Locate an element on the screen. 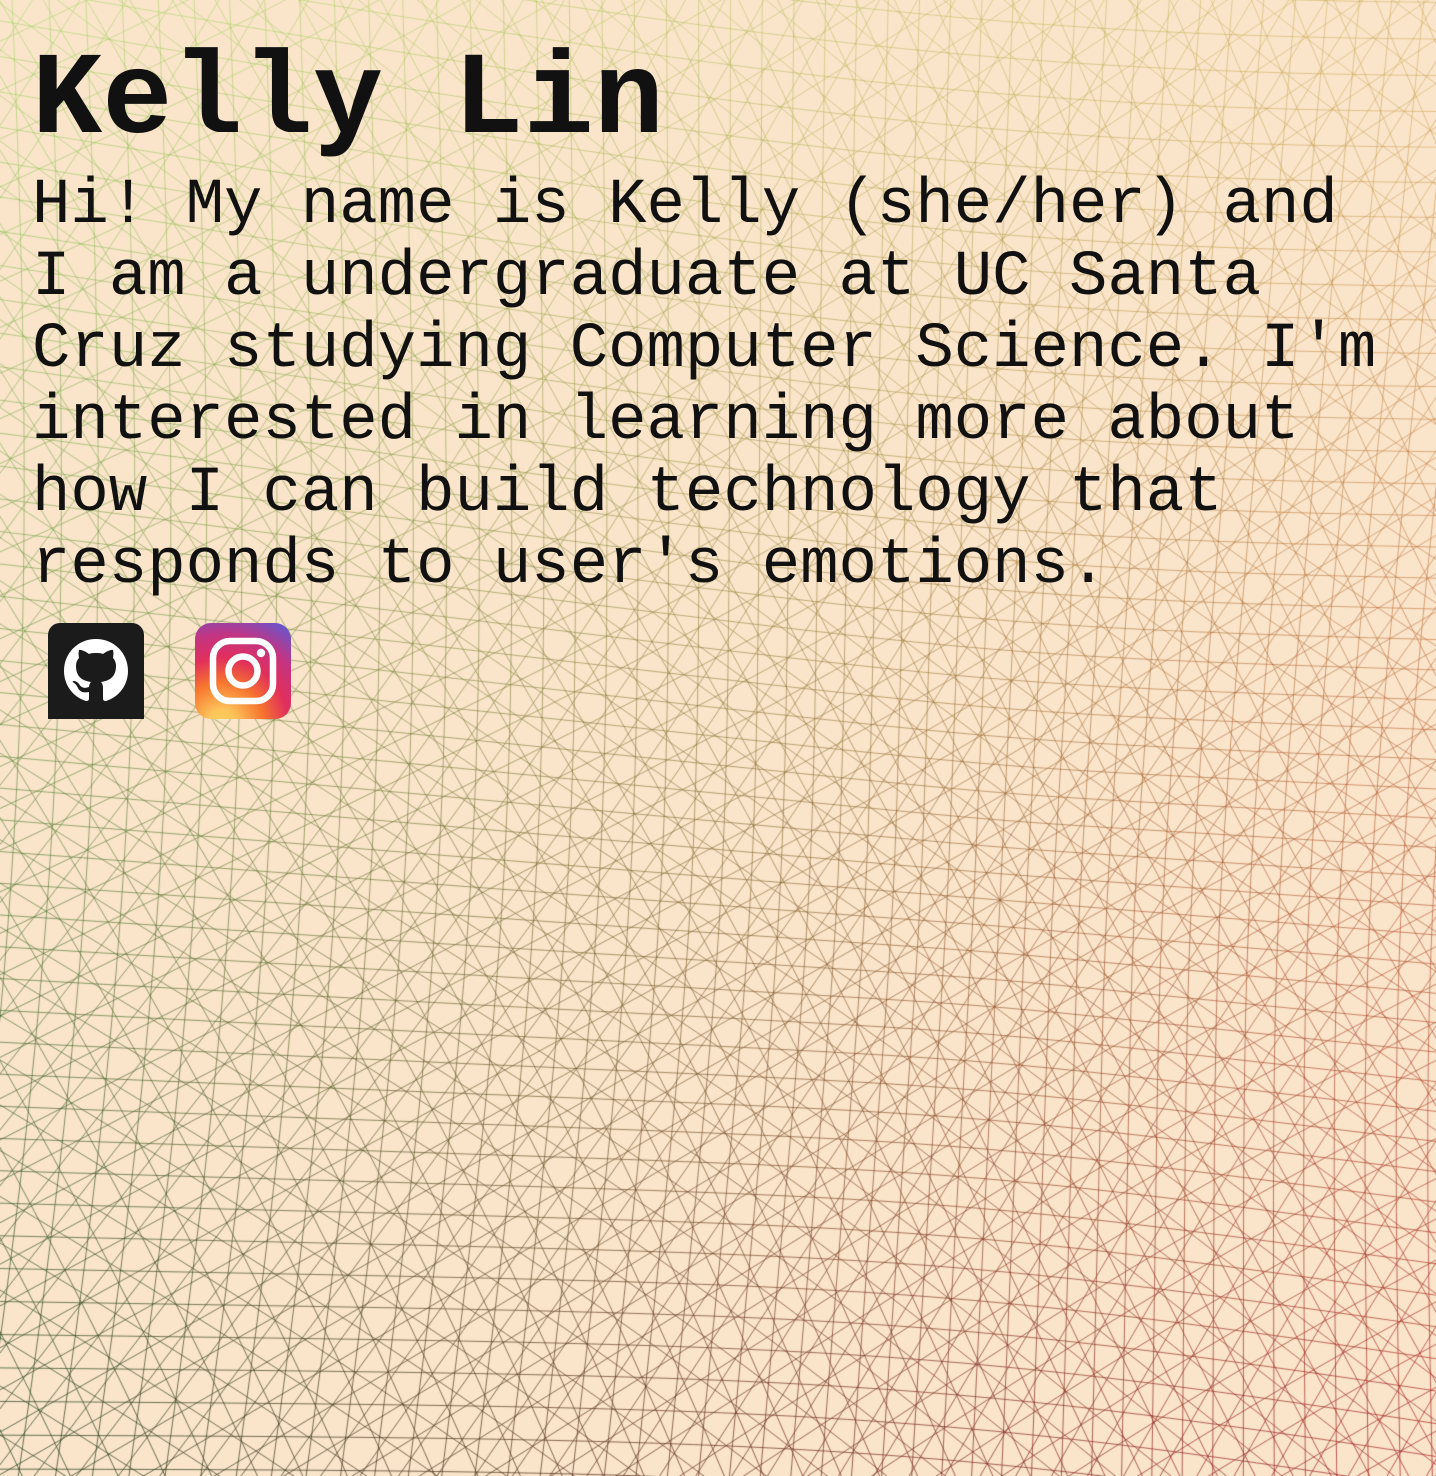 Image resolution: width=1436 pixels, height=1476 pixels. github-icon is located at coordinates (96, 671).